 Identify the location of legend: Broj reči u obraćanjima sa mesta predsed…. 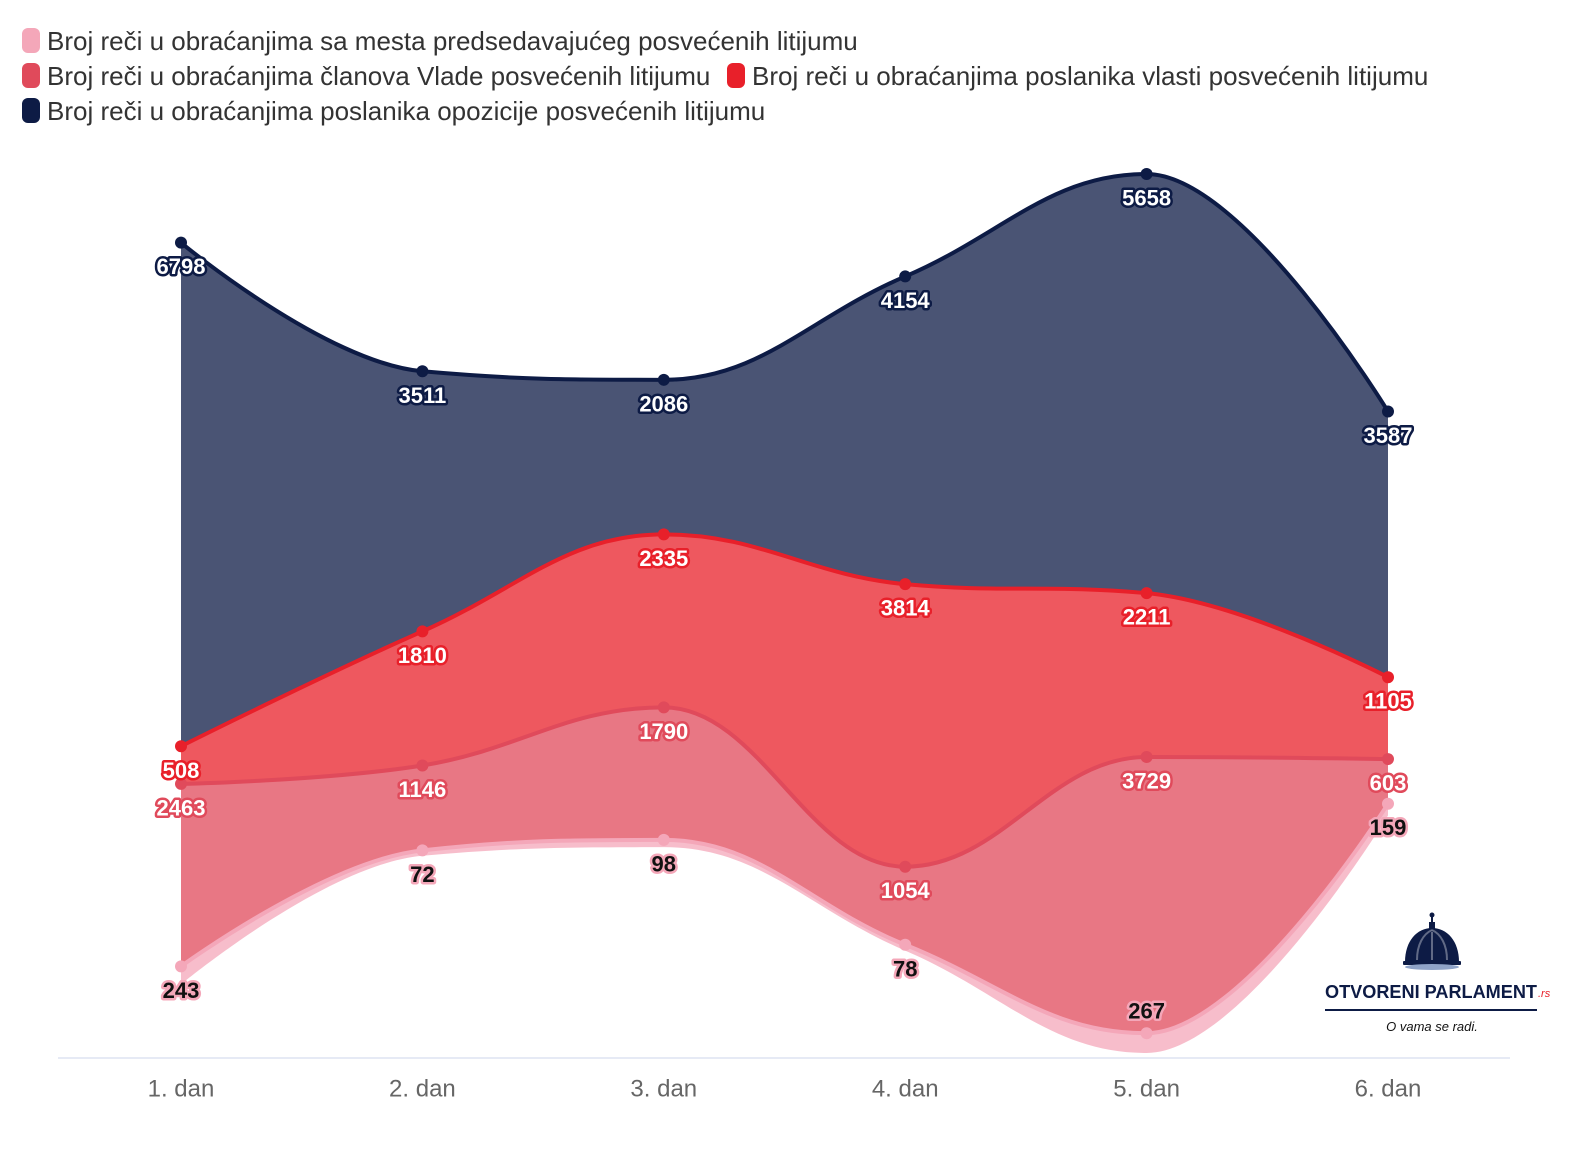
(725, 76).